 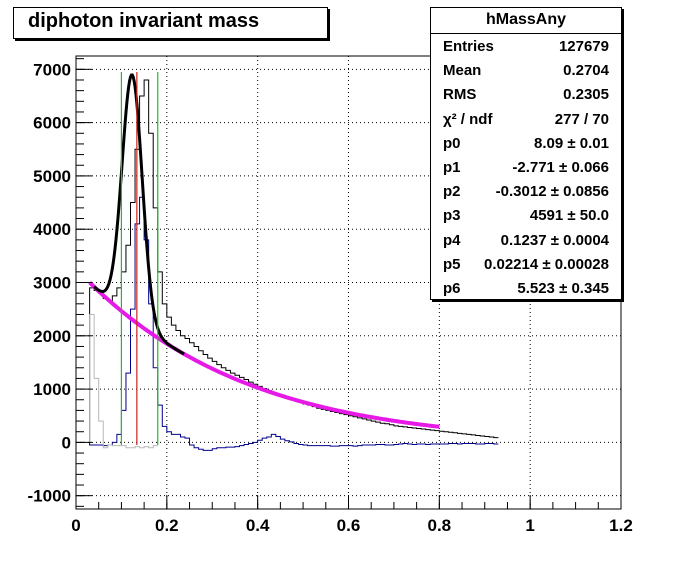 What do you see at coordinates (462, 71) in the screenshot?
I see `stats-key: Mean` at bounding box center [462, 71].